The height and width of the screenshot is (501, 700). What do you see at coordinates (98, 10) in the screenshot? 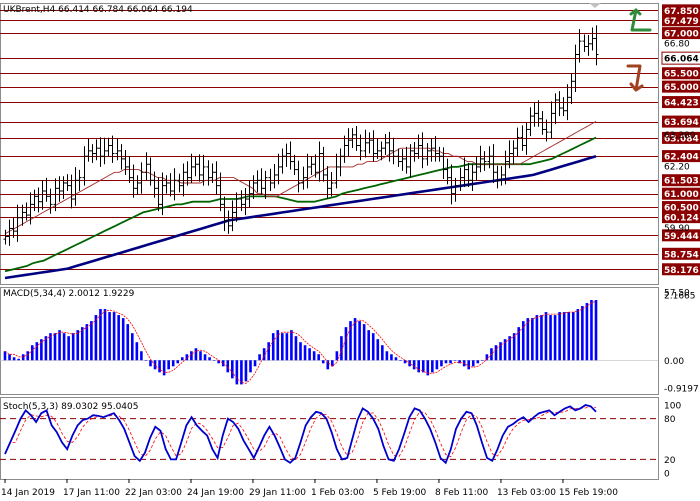
I see `main-chart-title: UKBrent,H4 66.414 66.784 66.064 66.194` at bounding box center [98, 10].